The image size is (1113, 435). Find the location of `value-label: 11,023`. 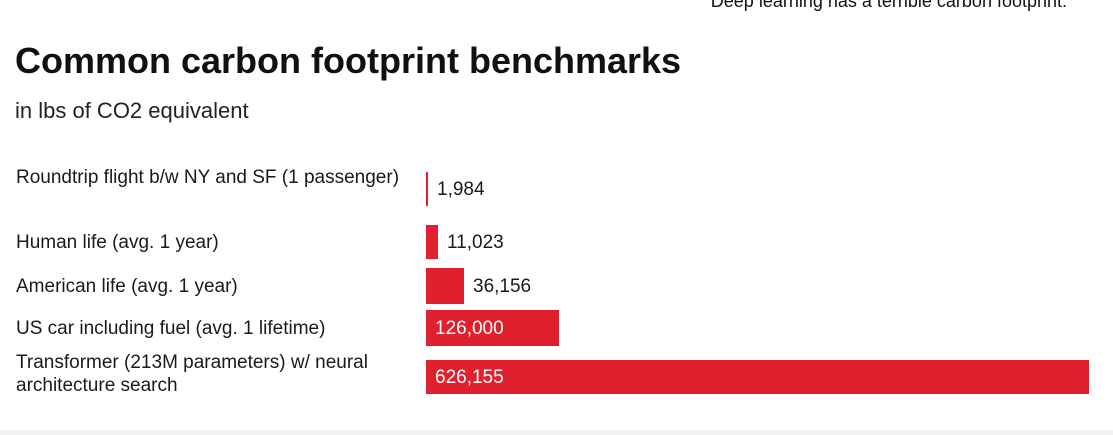

value-label: 11,023 is located at coordinates (475, 242).